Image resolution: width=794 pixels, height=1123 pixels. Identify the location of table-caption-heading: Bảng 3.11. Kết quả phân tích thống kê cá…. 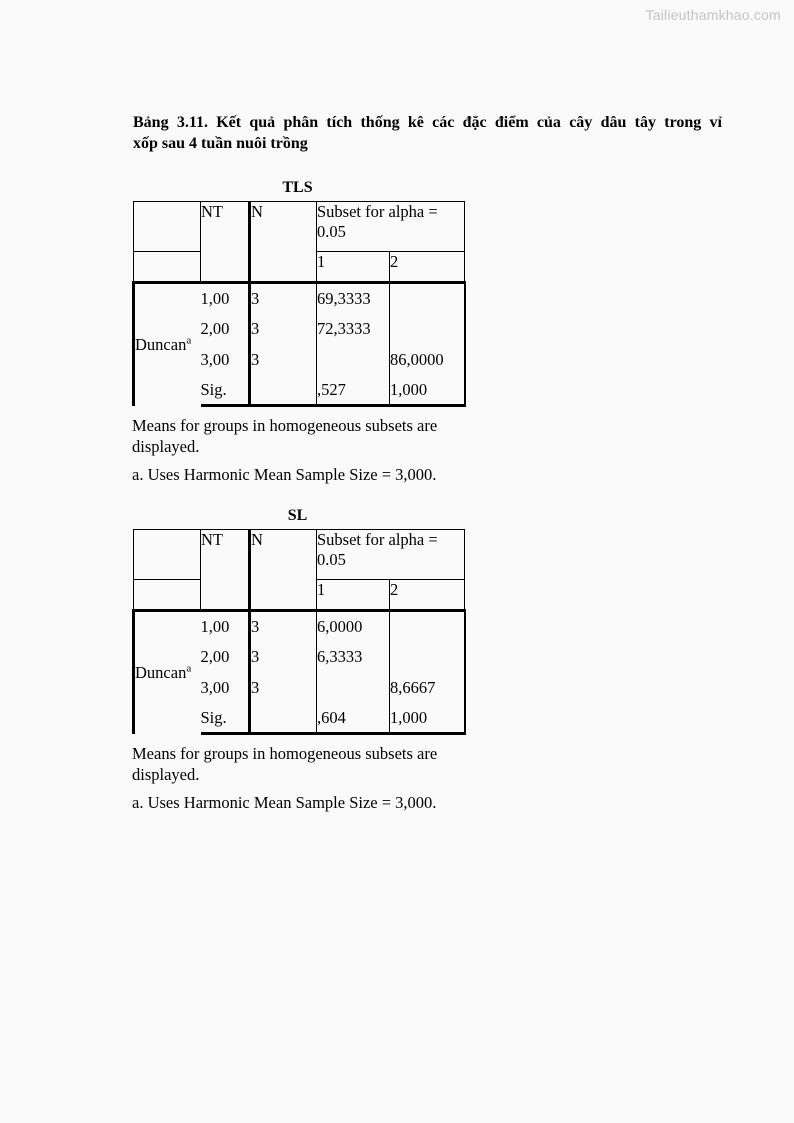
(427, 133).